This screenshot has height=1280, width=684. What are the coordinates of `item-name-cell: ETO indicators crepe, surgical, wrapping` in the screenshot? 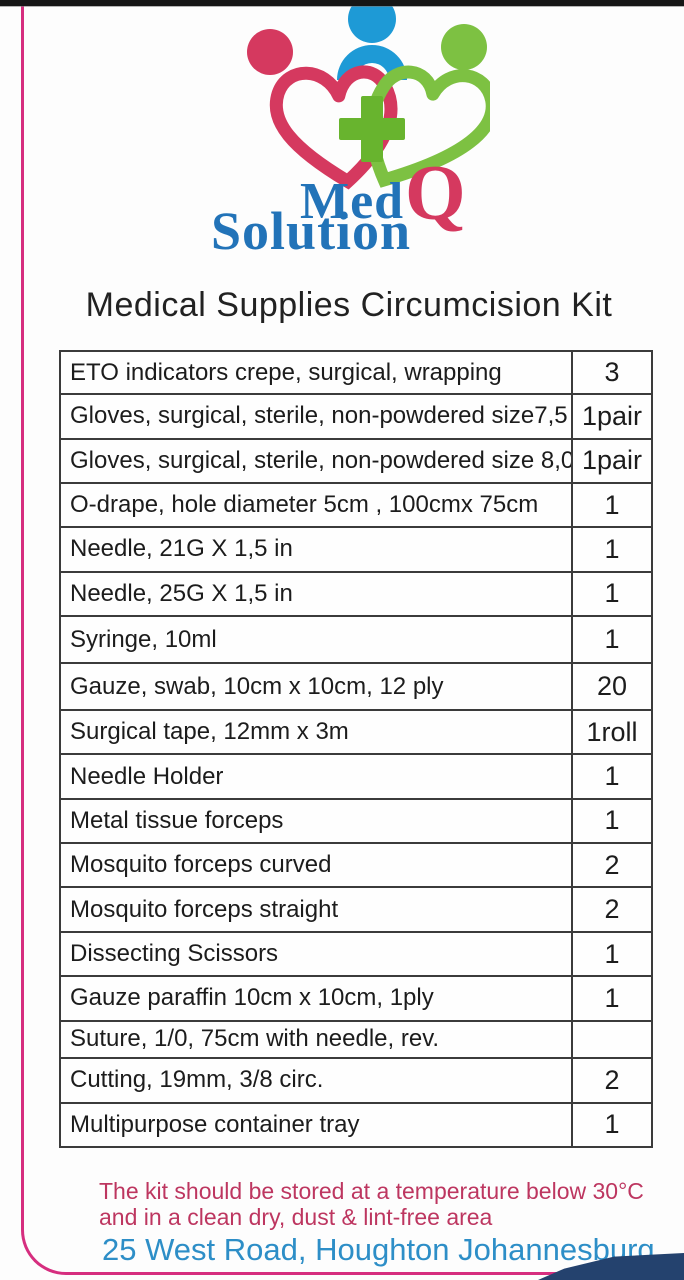 It's located at (317, 373).